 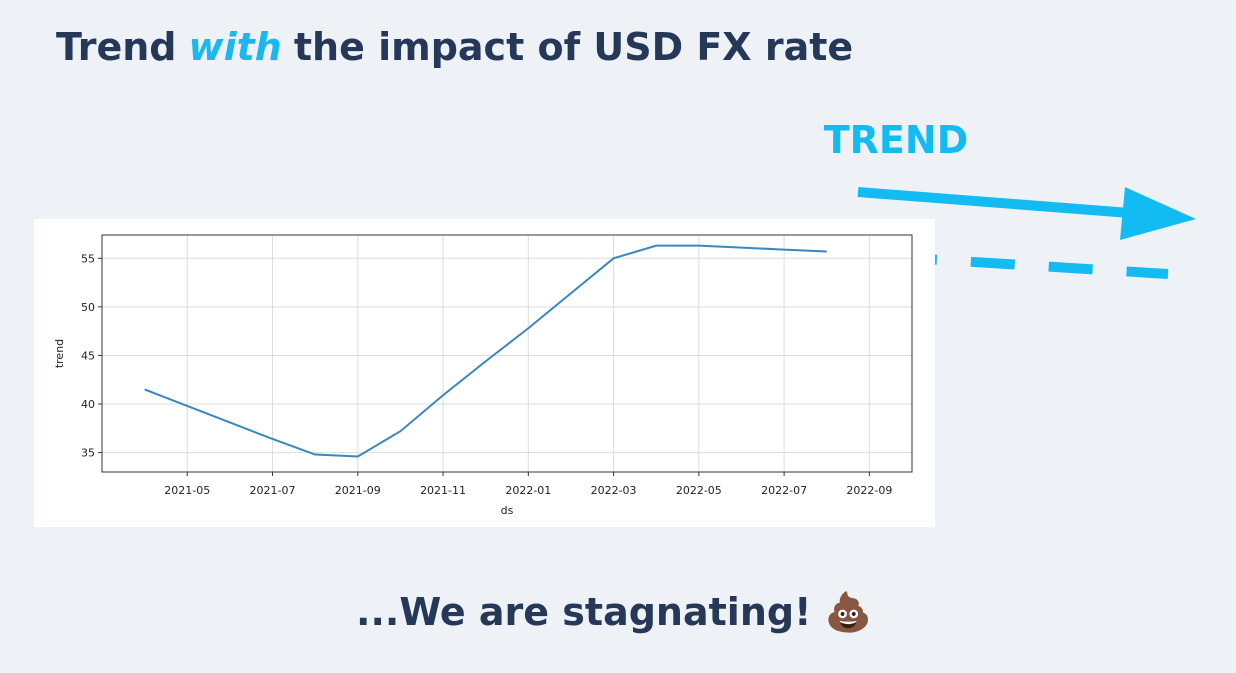 I want to click on x-tick-label: 2022-01, so click(x=528, y=490).